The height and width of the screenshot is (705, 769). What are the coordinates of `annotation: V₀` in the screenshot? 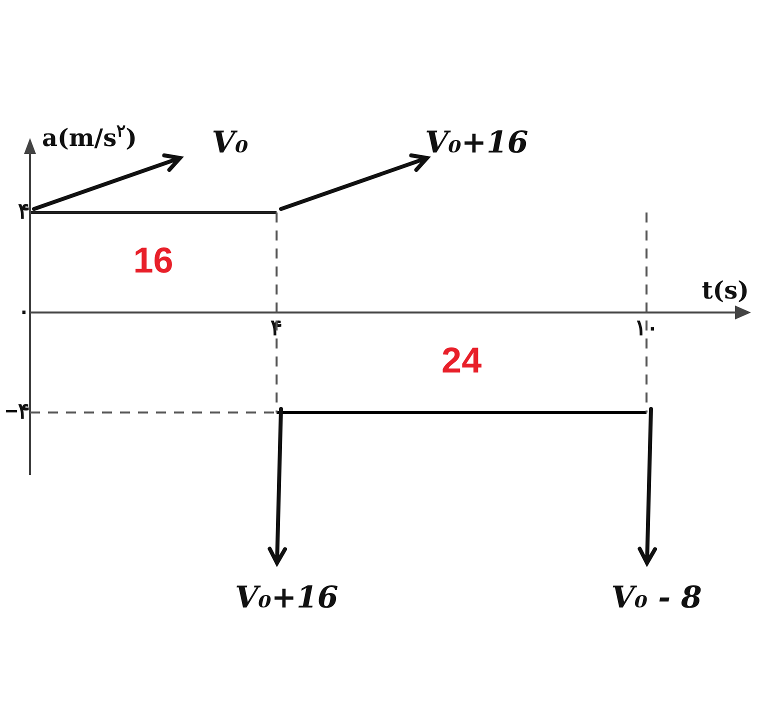 It's located at (230, 143).